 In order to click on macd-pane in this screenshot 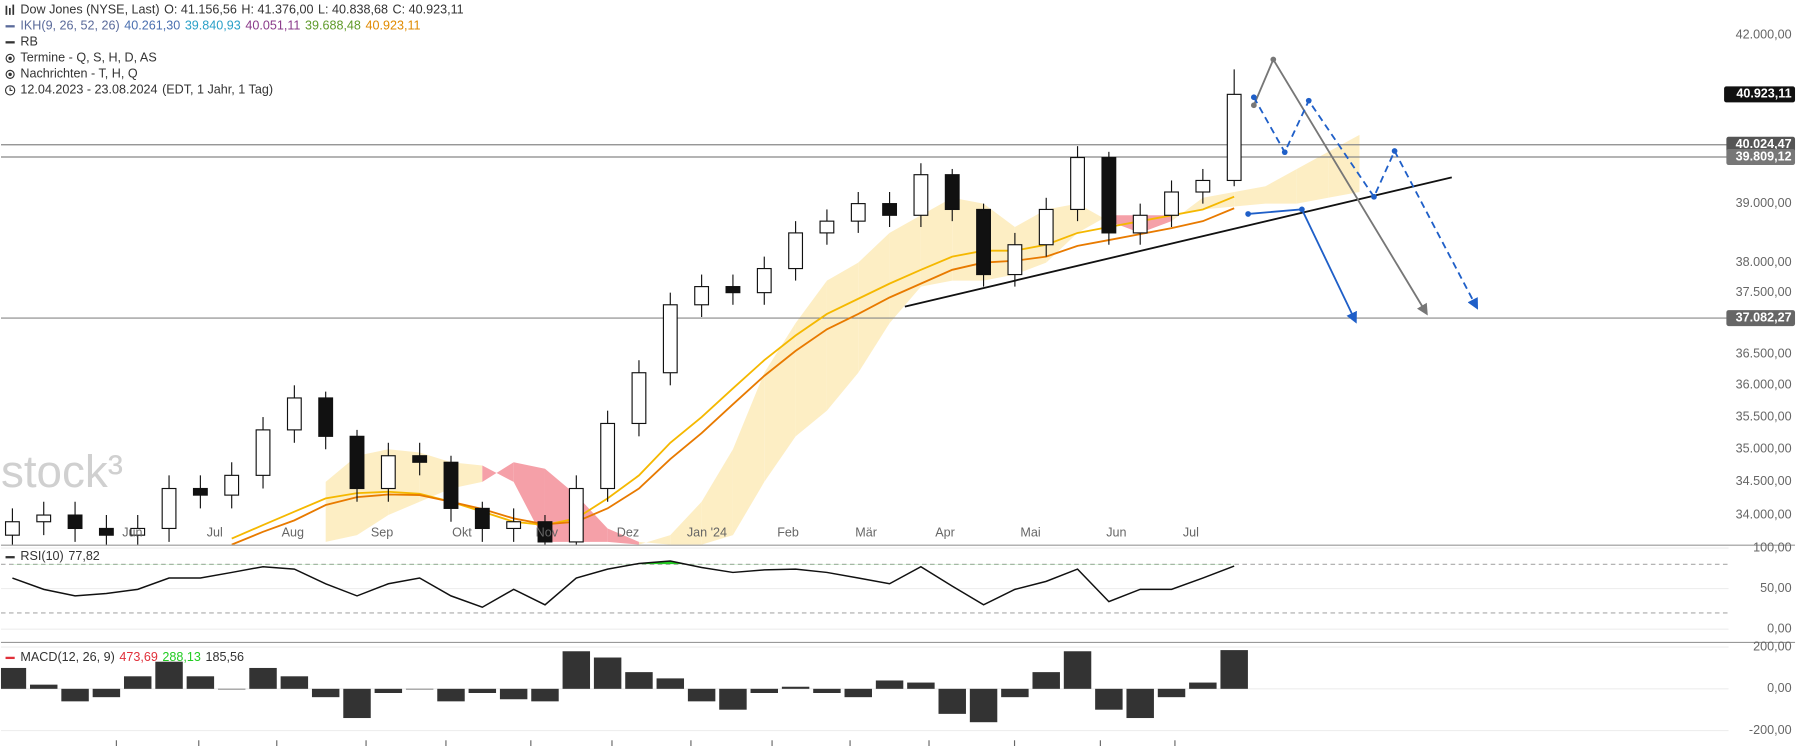, I will do `click(864, 689)`.